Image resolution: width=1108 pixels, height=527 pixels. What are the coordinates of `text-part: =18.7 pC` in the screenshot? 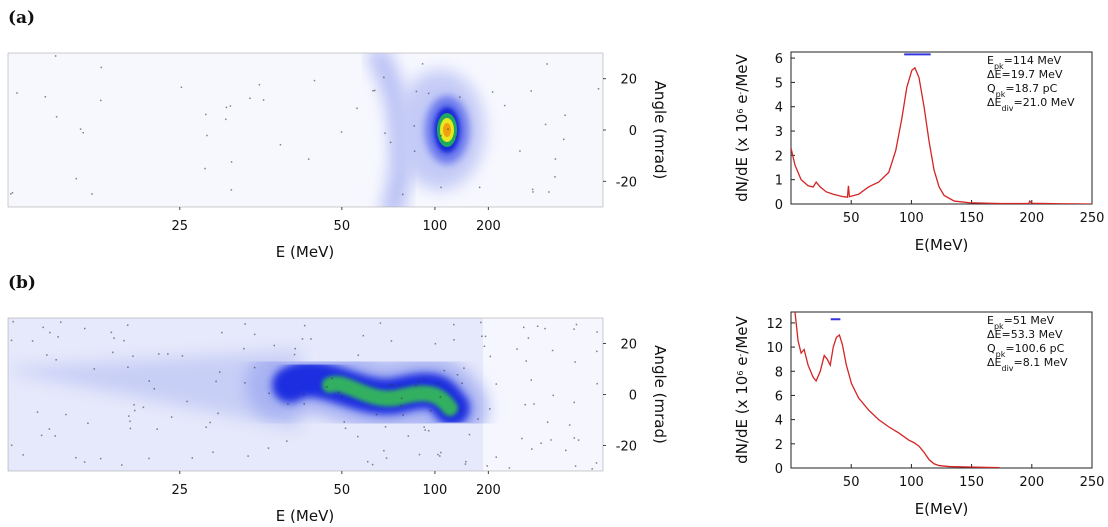 It's located at (1031, 88).